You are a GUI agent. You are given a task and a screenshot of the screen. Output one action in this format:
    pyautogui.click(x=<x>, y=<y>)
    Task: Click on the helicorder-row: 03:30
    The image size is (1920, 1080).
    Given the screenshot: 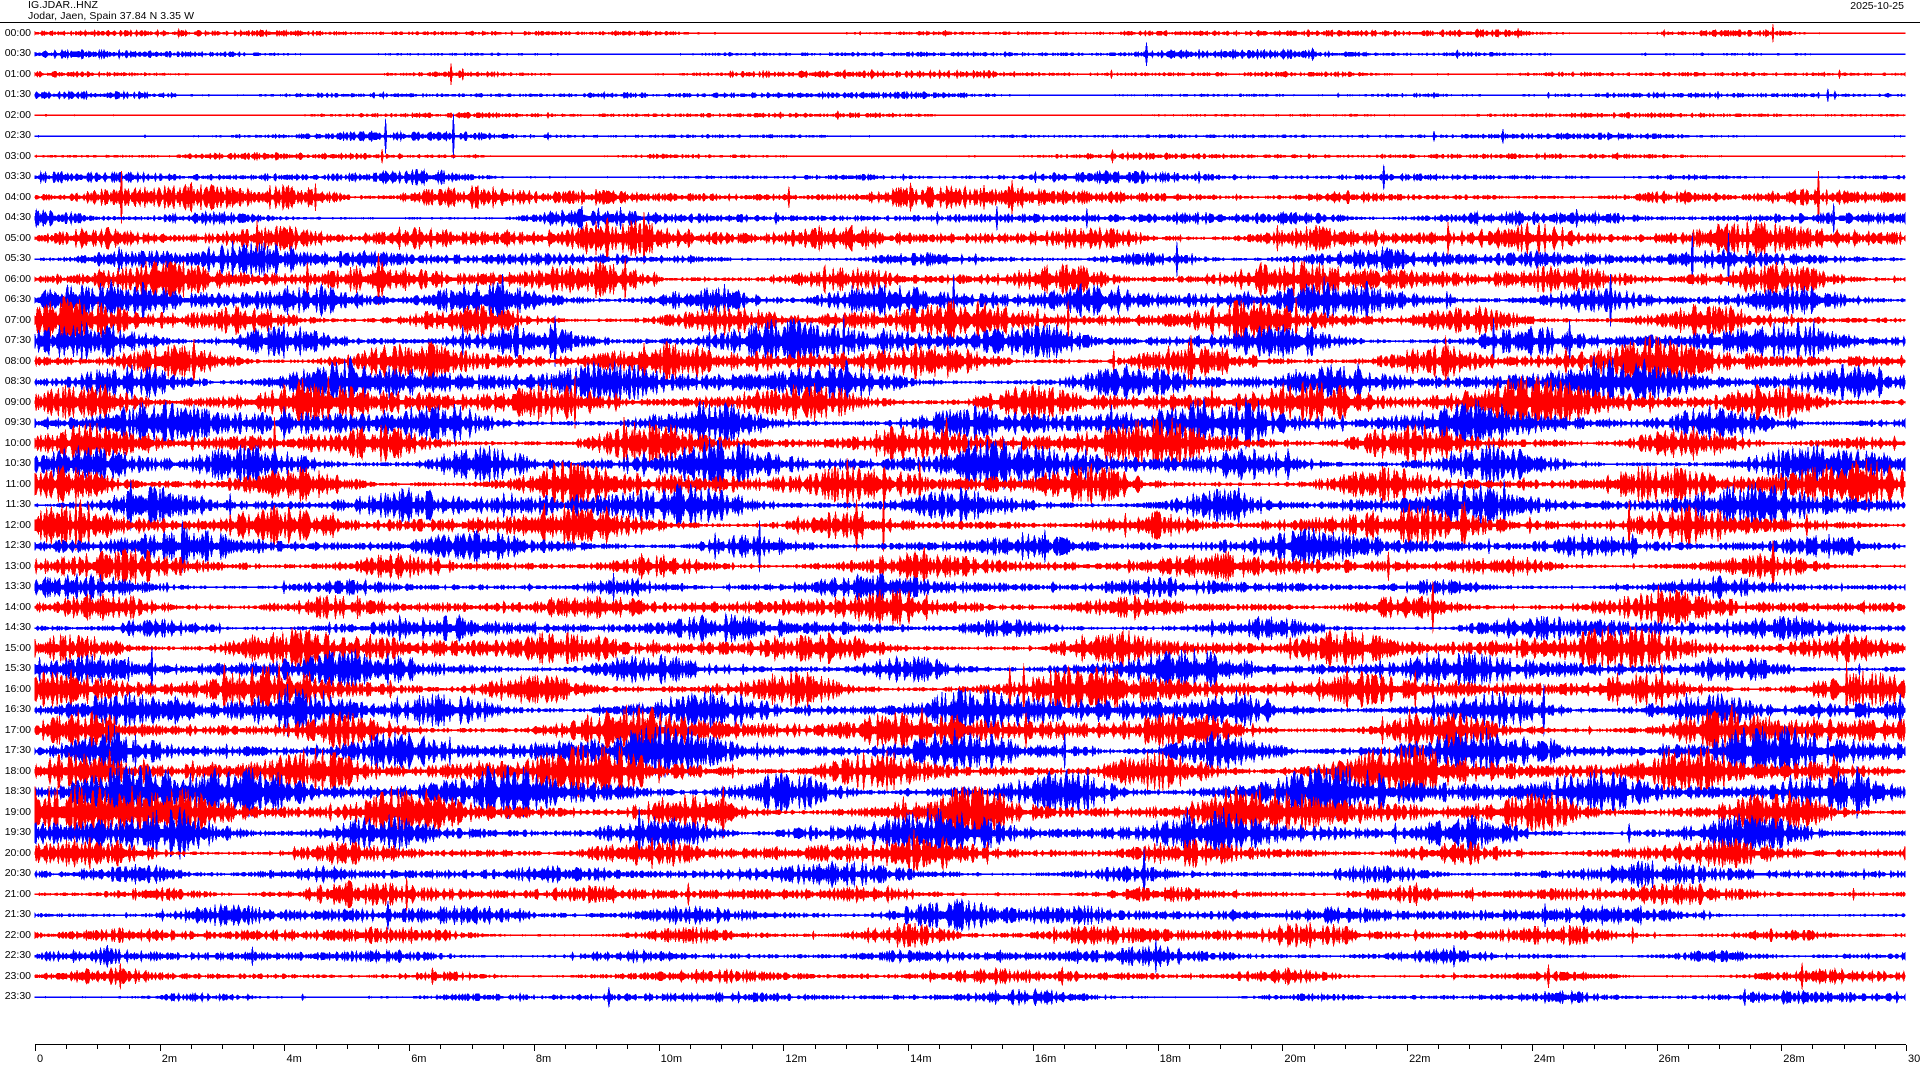 What is the action you would take?
    pyautogui.click(x=960, y=176)
    